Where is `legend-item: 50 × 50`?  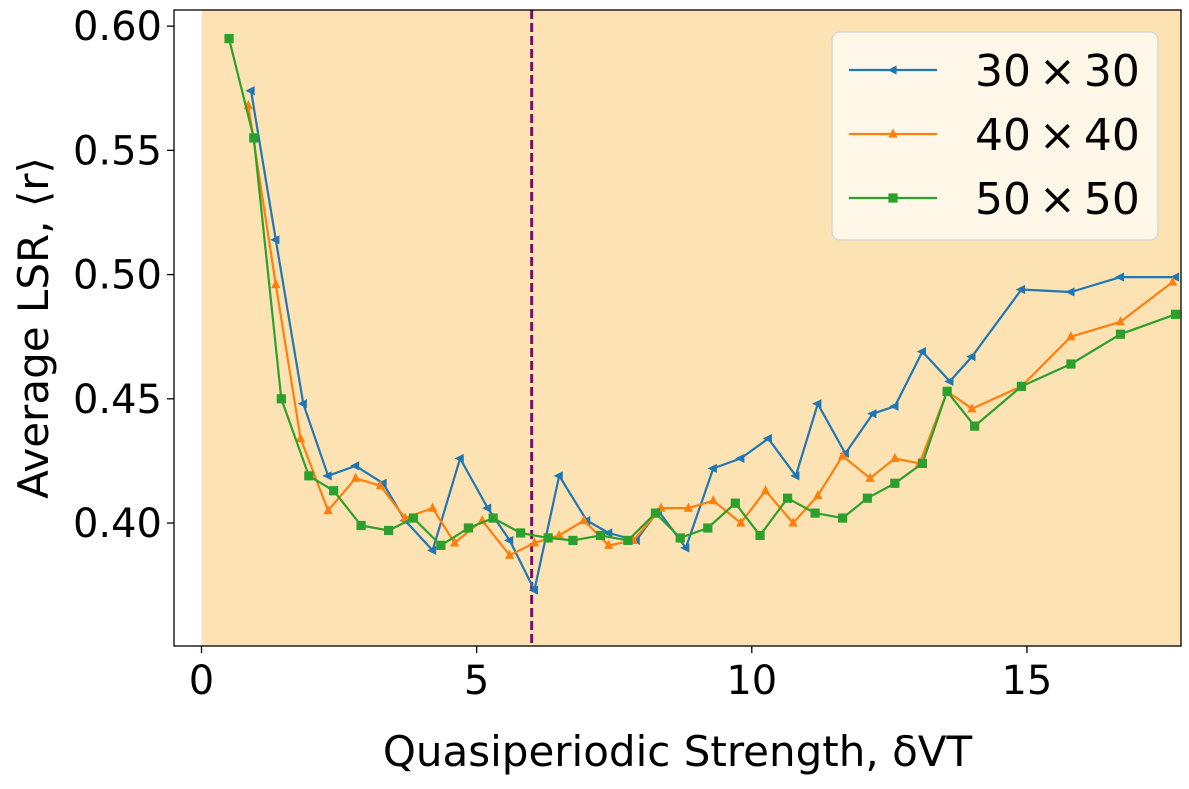
legend-item: 50 × 50 is located at coordinates (994, 199).